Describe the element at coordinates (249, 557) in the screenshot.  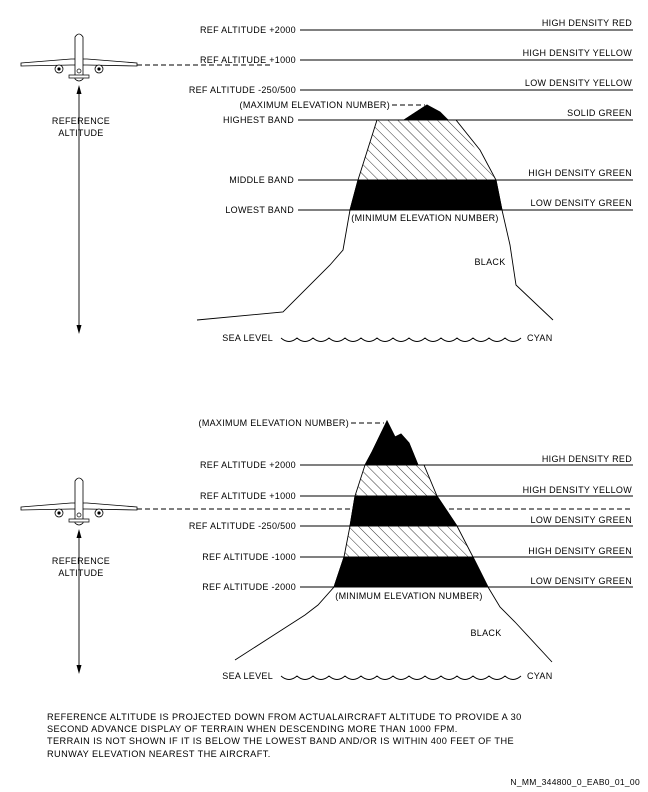
I see `level-label: REF ALTITUDE -1000` at that location.